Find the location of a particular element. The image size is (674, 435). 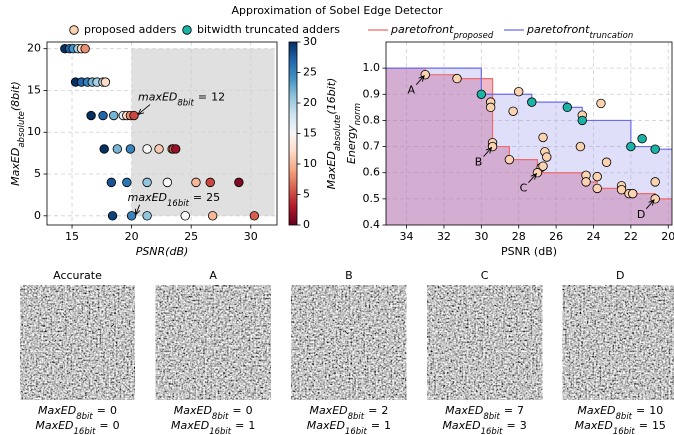

pareto-line is located at coordinates (529, 108).